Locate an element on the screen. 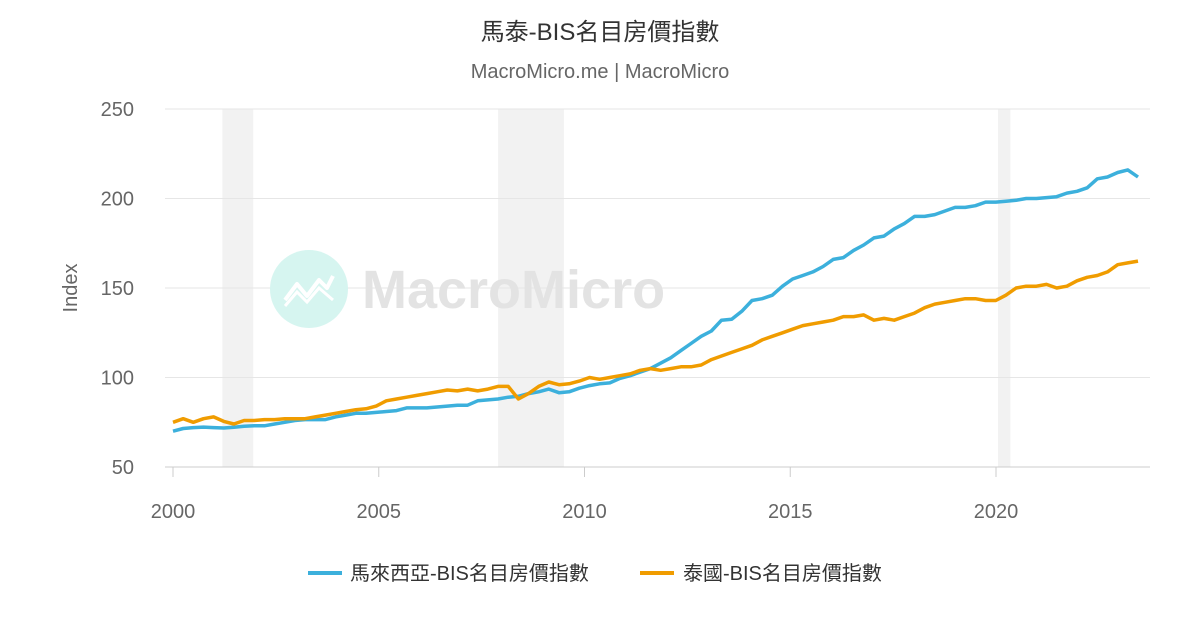 This screenshot has height=635, width=1200. x-tick-label: 2005 is located at coordinates (379, 512).